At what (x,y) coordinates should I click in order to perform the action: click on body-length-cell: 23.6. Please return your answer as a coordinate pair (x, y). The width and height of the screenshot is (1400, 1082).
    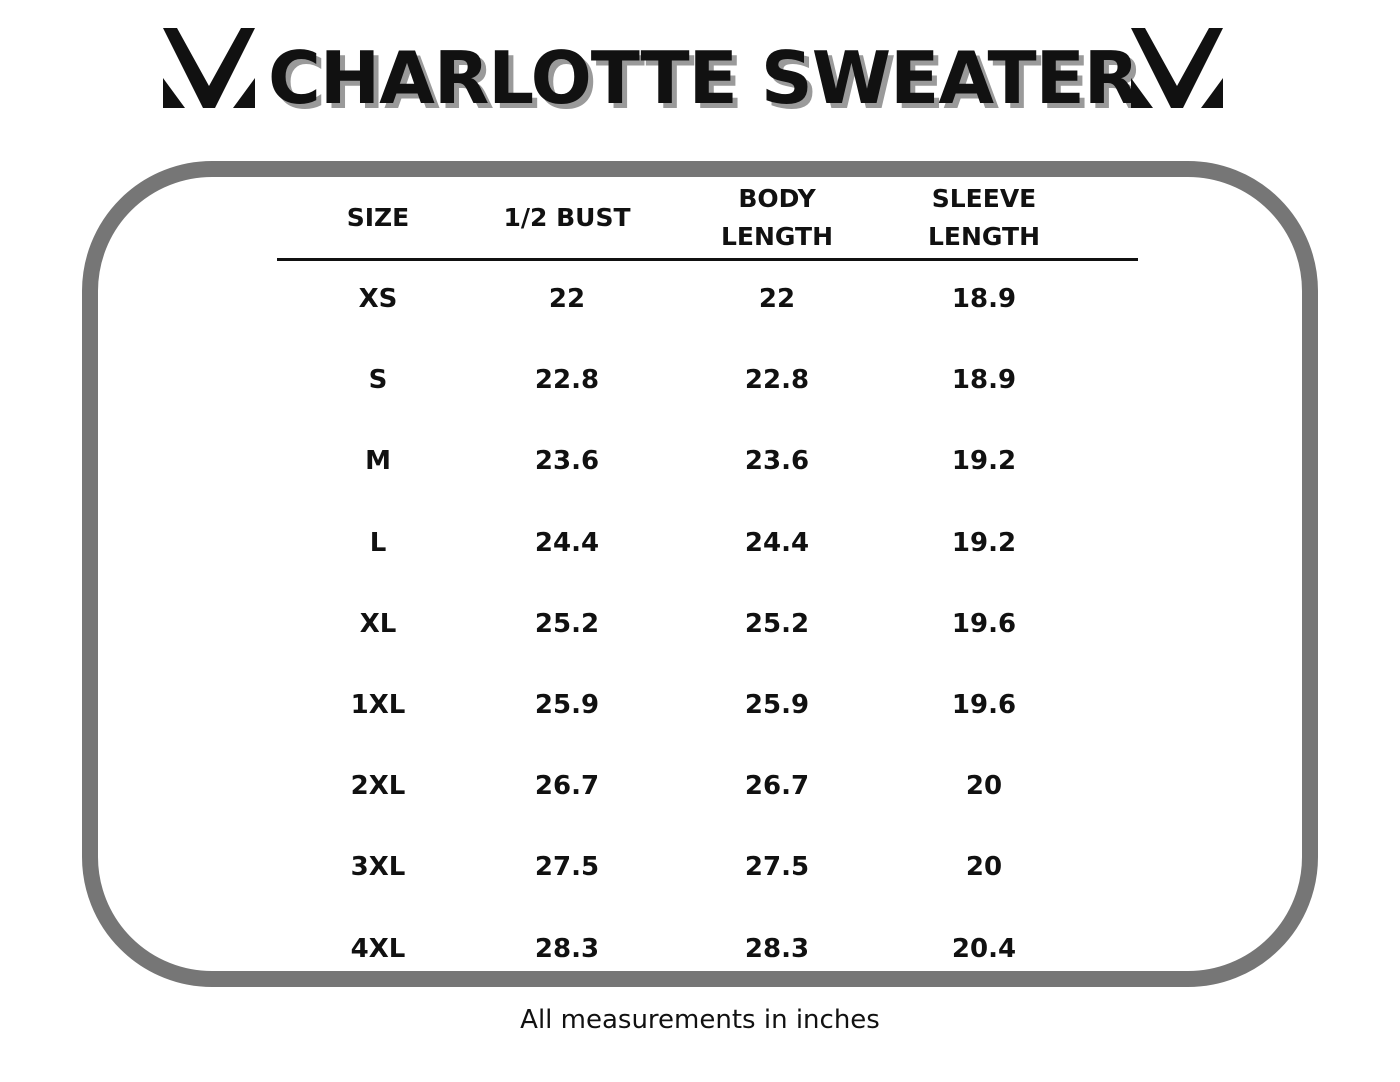
    Looking at the image, I should click on (777, 461).